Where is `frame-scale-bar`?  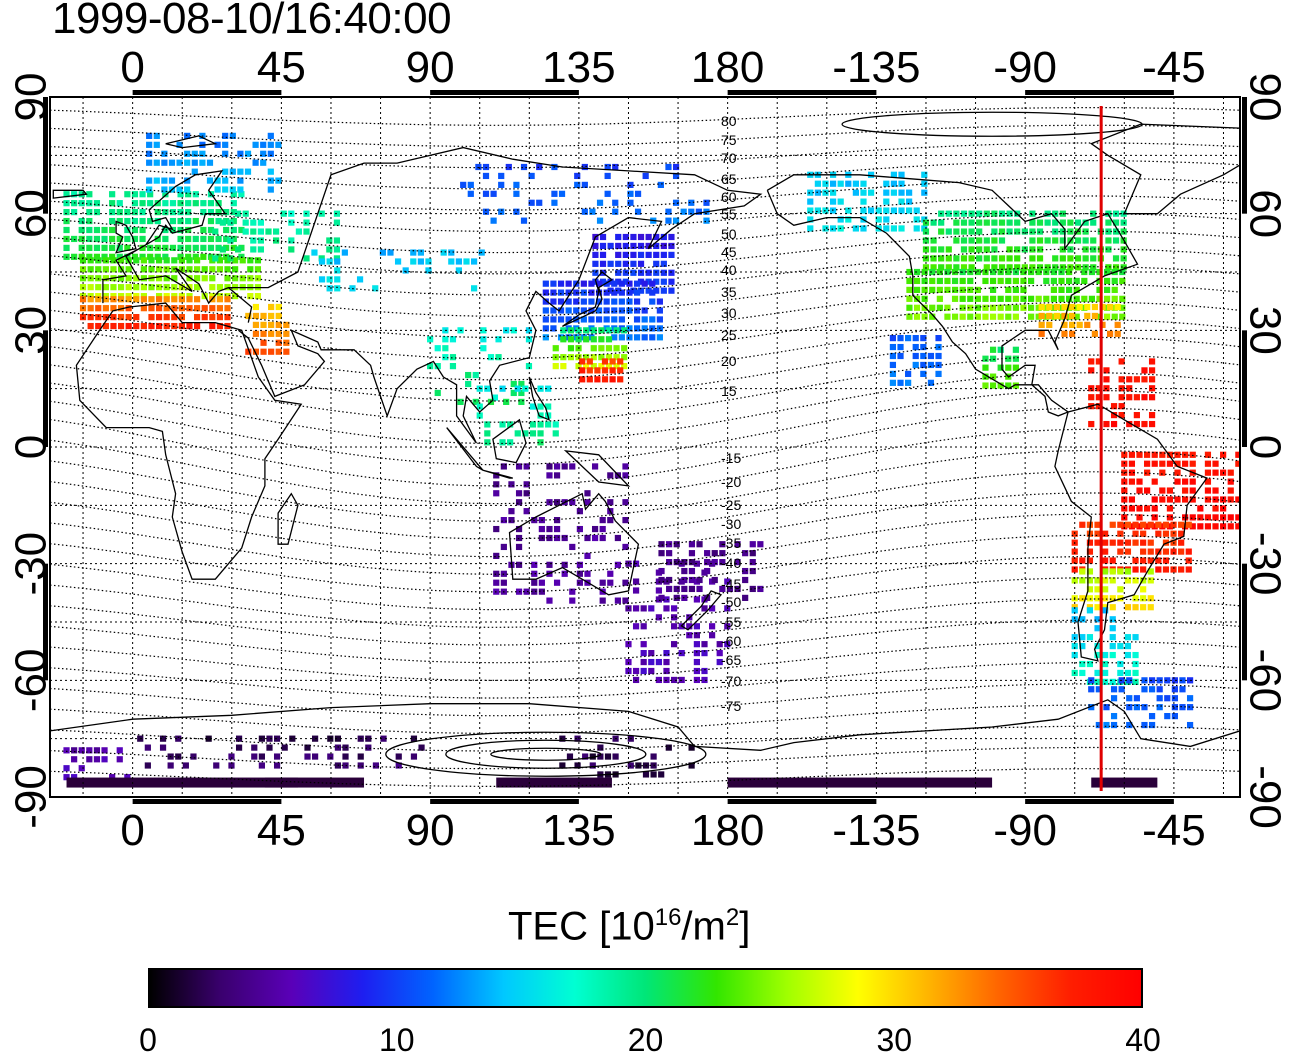
frame-scale-bar is located at coordinates (802, 92).